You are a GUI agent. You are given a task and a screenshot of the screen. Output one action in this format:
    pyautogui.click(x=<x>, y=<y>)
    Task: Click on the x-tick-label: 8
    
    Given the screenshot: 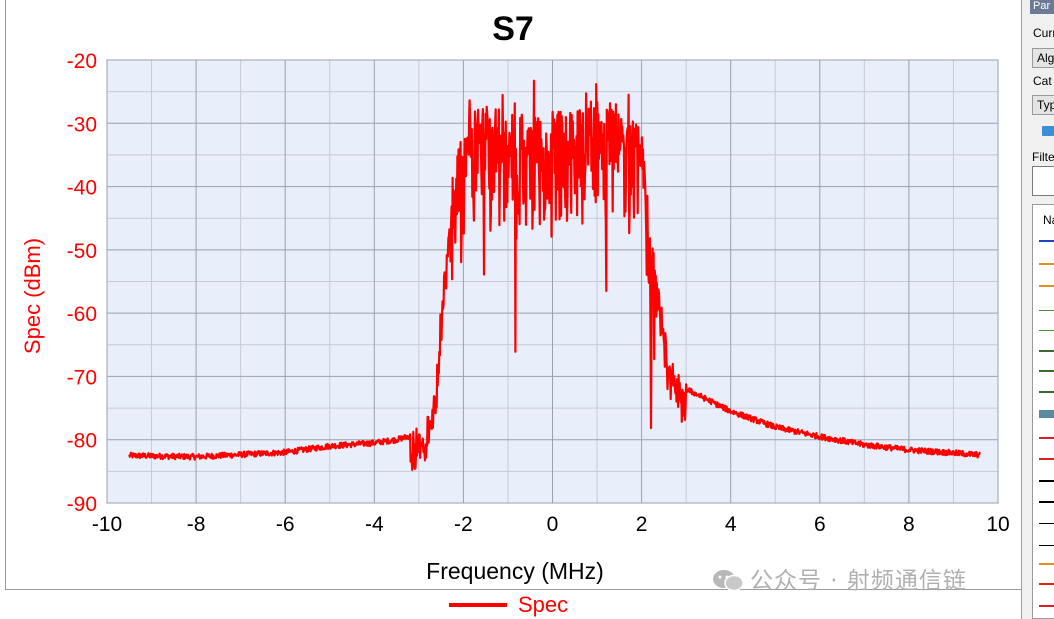 What is the action you would take?
    pyautogui.click(x=909, y=524)
    